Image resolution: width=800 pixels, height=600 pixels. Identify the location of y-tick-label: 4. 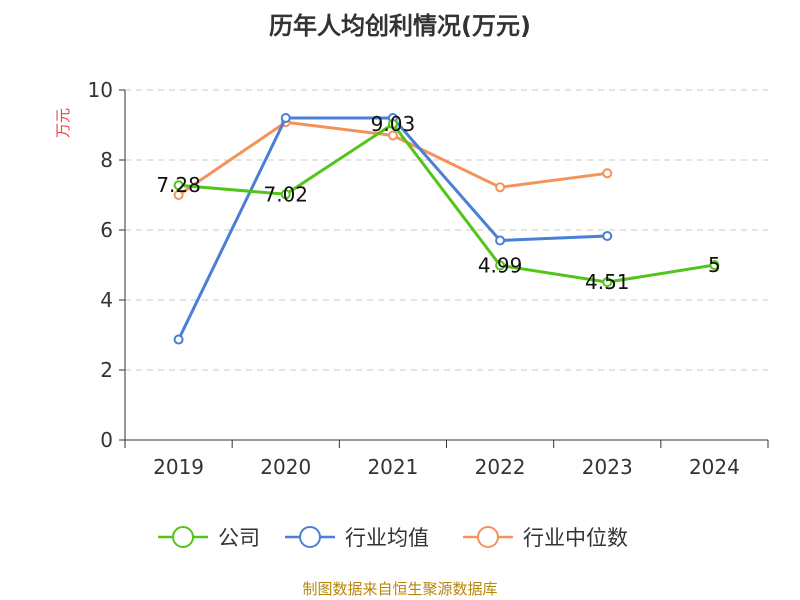
(106, 300).